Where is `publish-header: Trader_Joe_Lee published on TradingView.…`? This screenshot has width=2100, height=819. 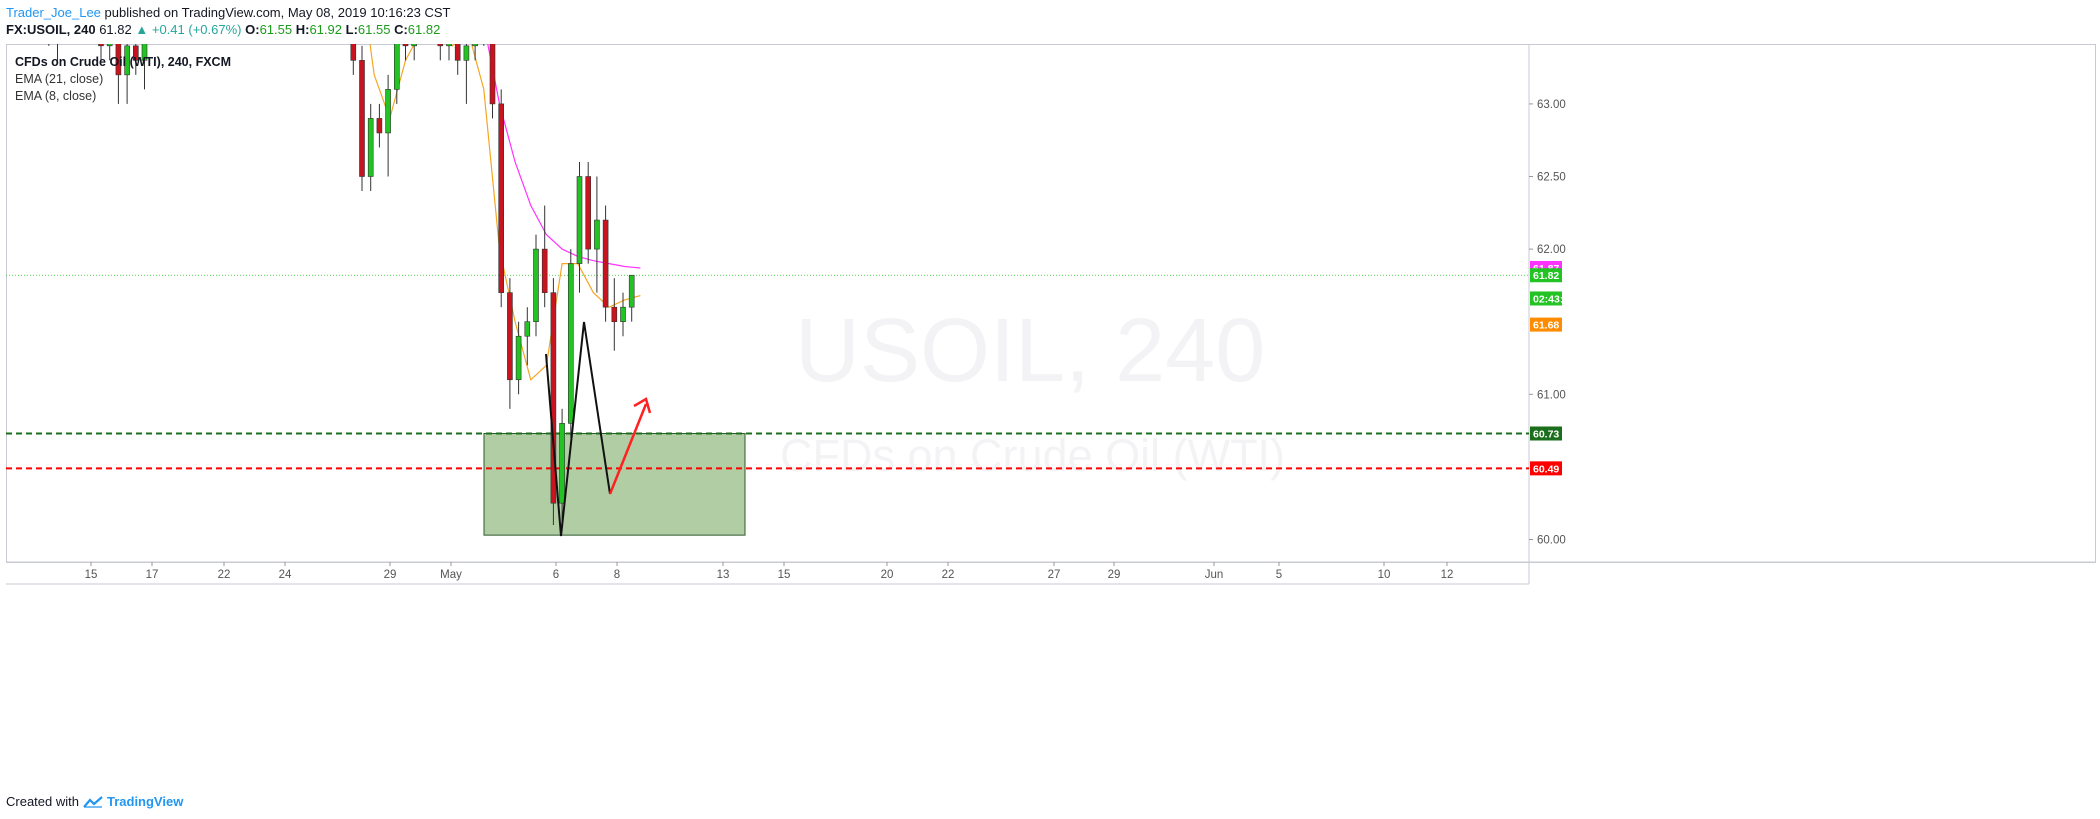 publish-header: Trader_Joe_Lee published on TradingView.… is located at coordinates (228, 21).